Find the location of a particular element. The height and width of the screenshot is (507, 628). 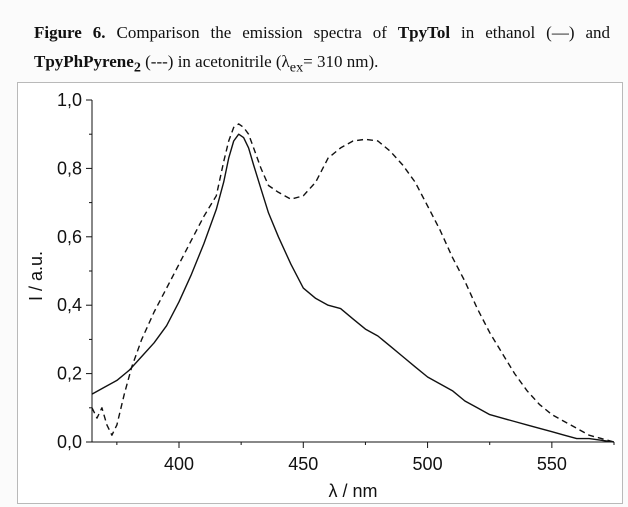

y-axis-title: I / a.u. is located at coordinates (36, 276).